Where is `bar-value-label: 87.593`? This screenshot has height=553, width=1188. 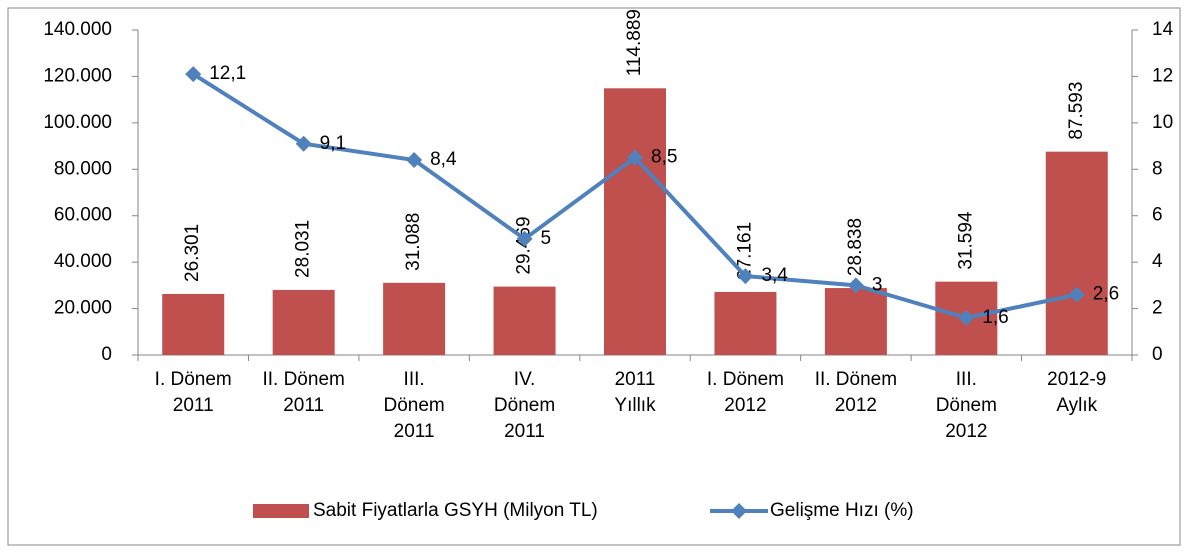 bar-value-label: 87.593 is located at coordinates (1076, 111).